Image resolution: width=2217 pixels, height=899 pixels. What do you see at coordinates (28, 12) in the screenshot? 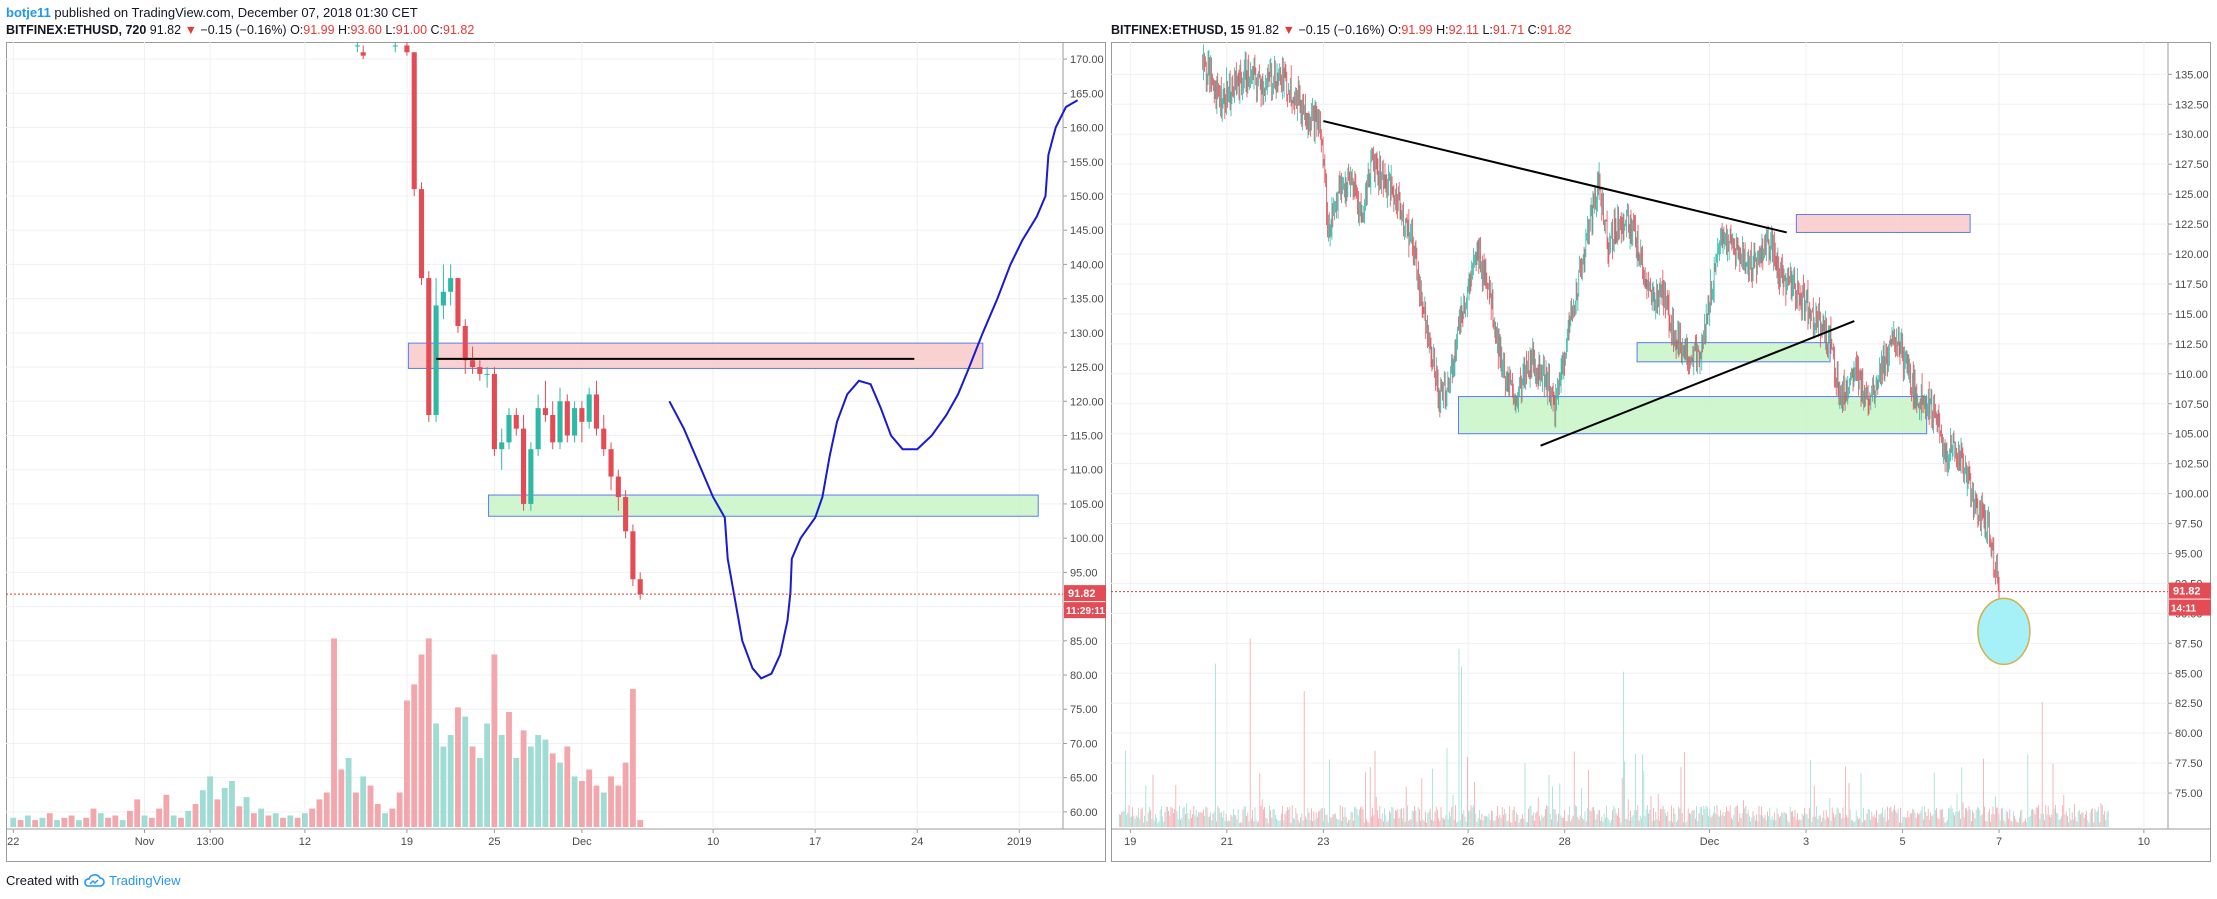
I see `author-username: botje11` at bounding box center [28, 12].